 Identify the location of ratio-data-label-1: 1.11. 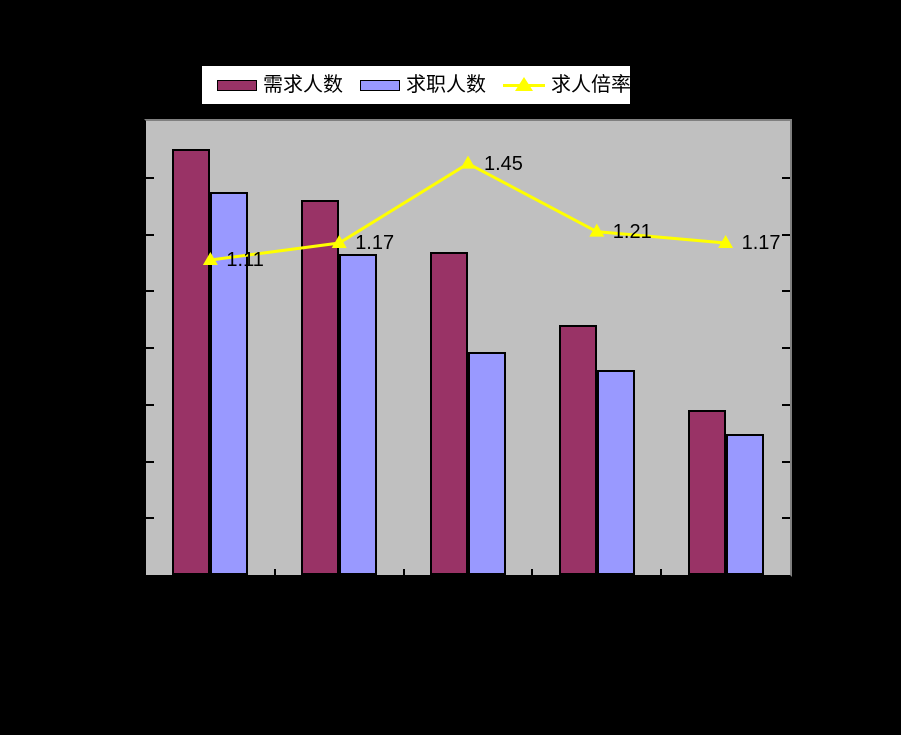
(245, 260).